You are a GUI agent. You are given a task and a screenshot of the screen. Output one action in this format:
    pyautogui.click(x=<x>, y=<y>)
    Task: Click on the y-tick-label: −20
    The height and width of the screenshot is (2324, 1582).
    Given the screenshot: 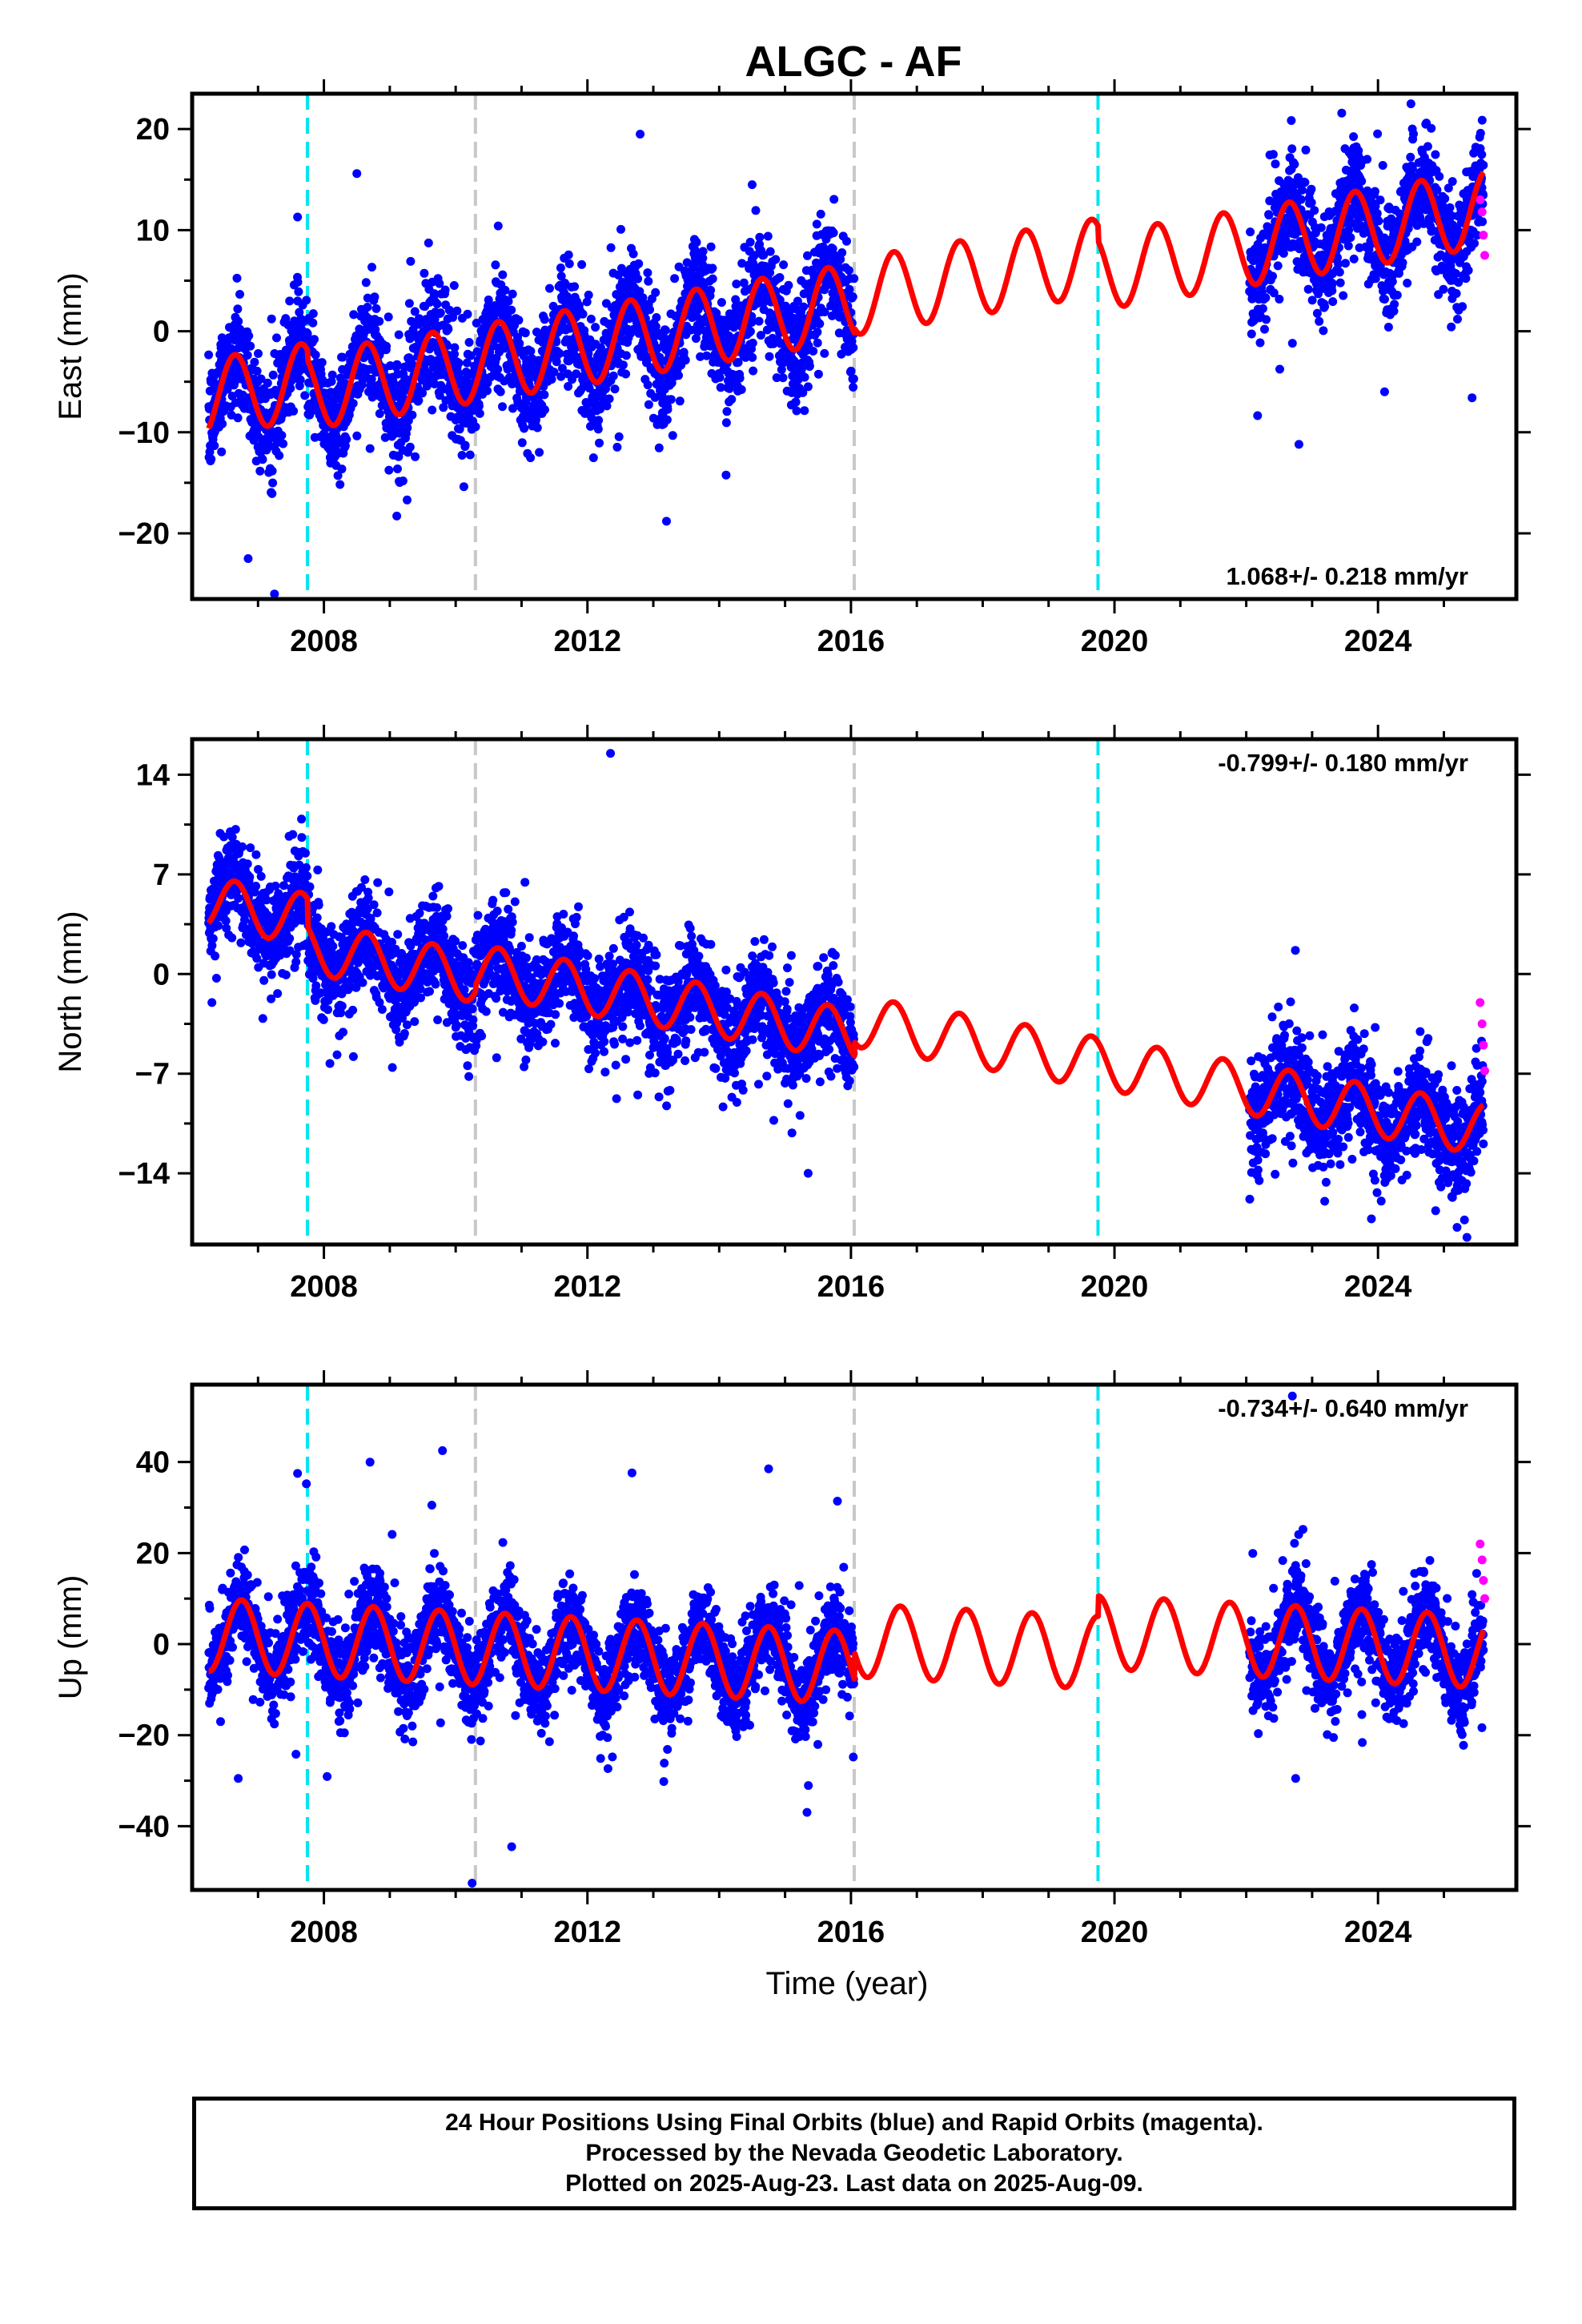 What is the action you would take?
    pyautogui.click(x=144, y=534)
    